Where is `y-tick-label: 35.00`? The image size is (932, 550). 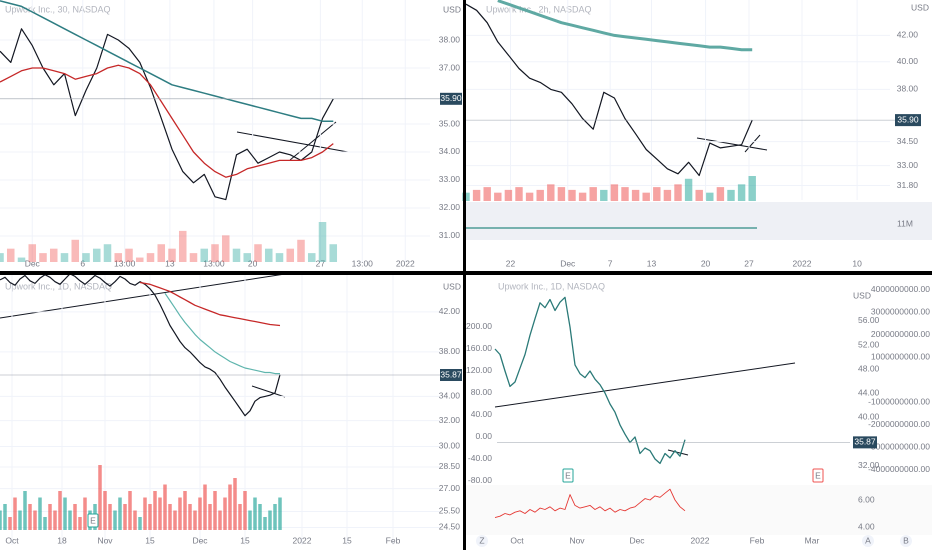 y-tick-label: 35.00 is located at coordinates (450, 123).